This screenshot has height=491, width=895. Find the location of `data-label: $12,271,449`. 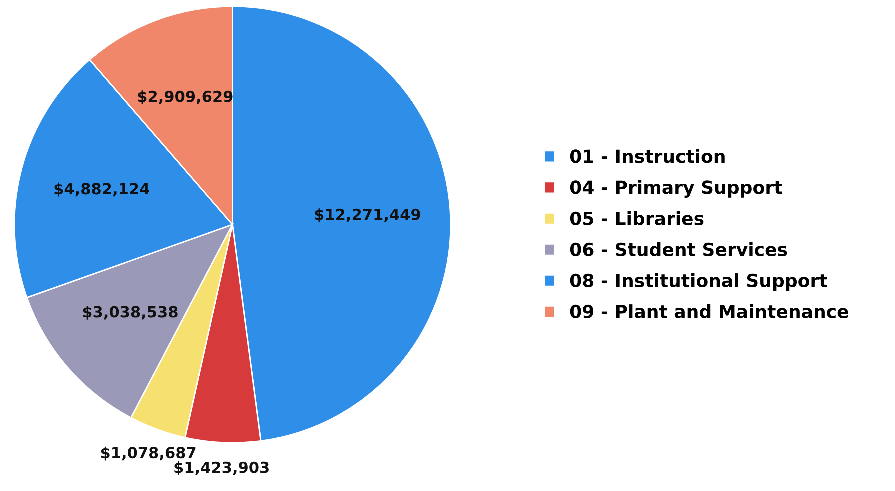

data-label: $12,271,449 is located at coordinates (367, 215).